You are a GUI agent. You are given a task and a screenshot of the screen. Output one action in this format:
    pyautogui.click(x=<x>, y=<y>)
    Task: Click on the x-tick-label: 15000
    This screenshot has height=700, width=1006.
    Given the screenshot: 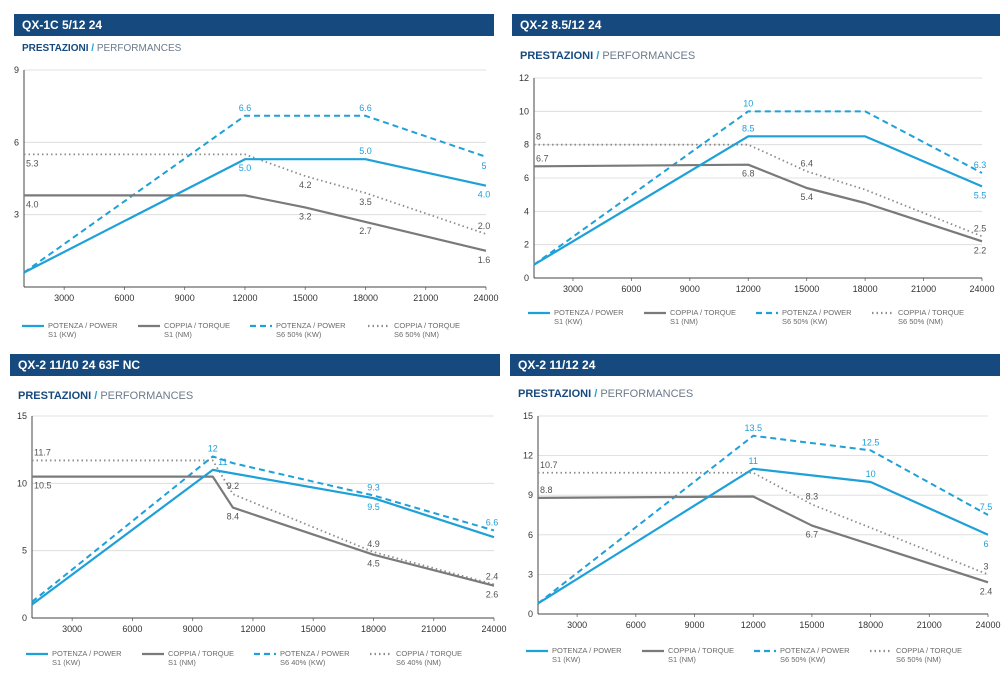 What is the action you would take?
    pyautogui.click(x=313, y=629)
    